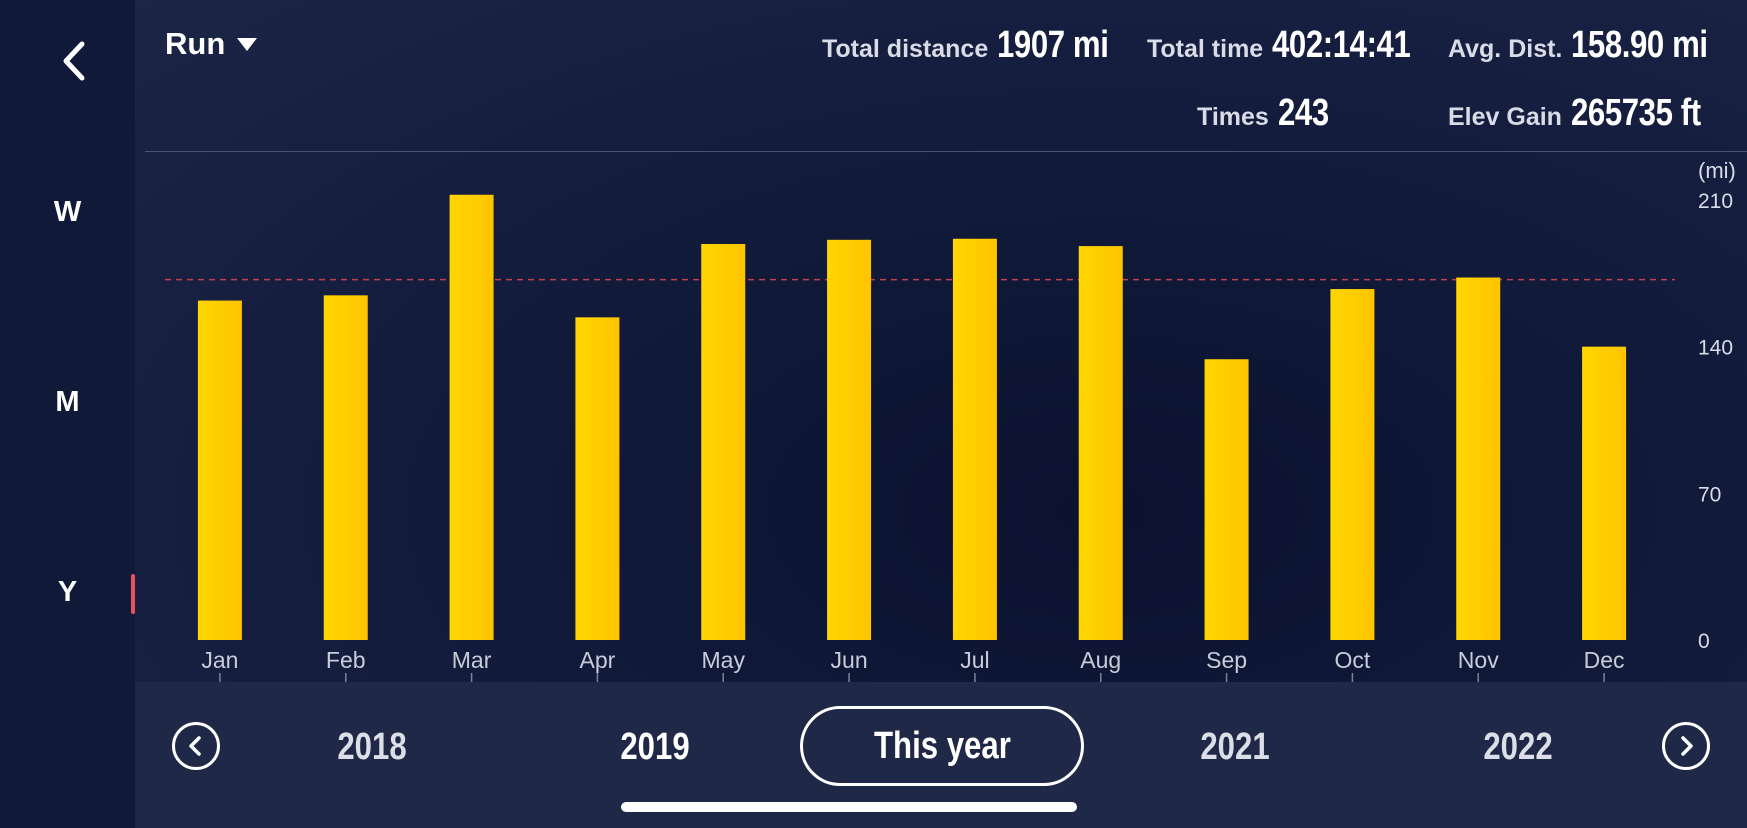 This screenshot has width=1747, height=828. I want to click on bar-nov, so click(1478, 458).